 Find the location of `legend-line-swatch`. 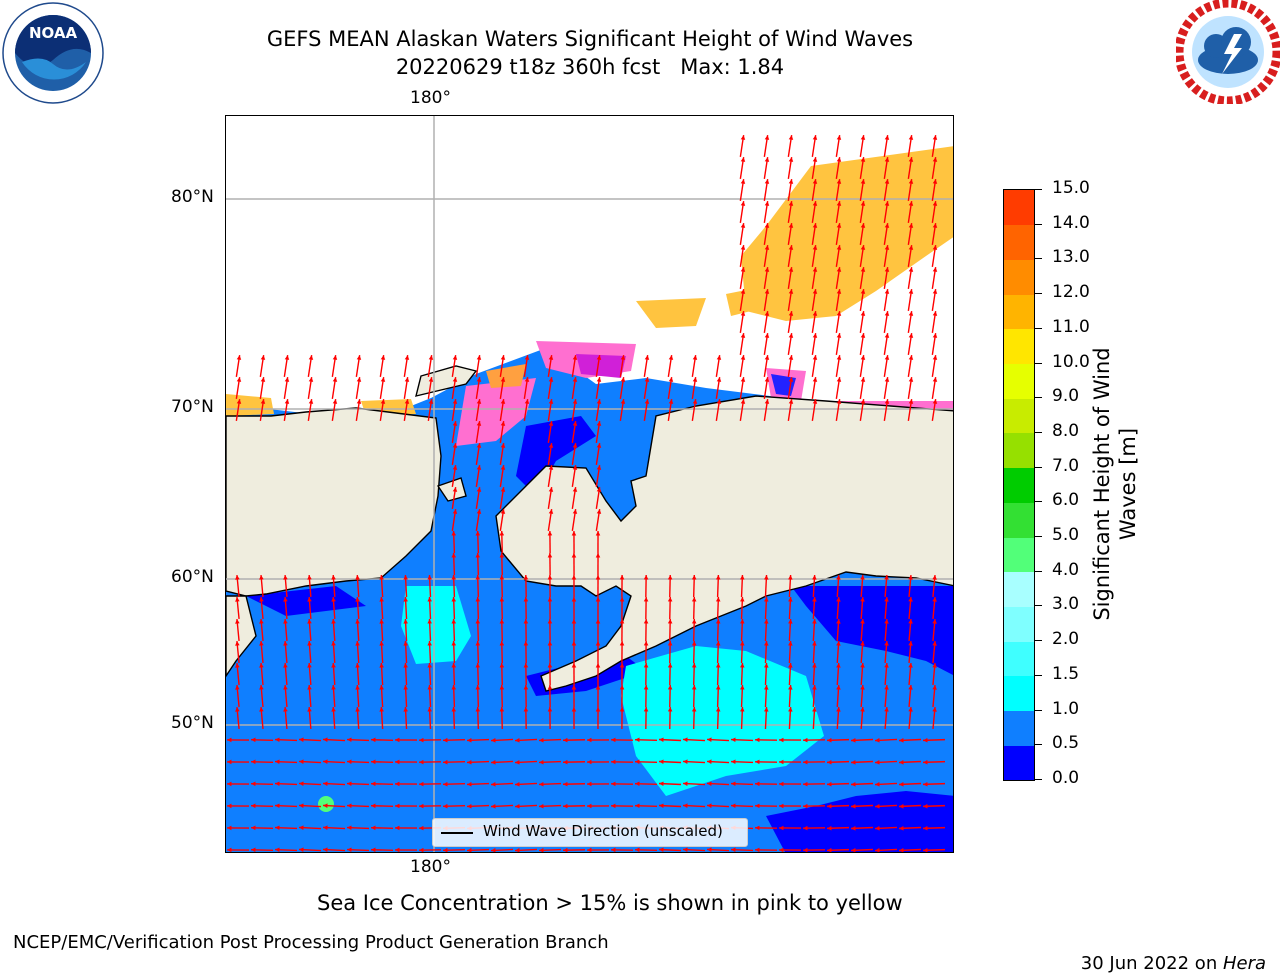

legend-line-swatch is located at coordinates (457, 833).